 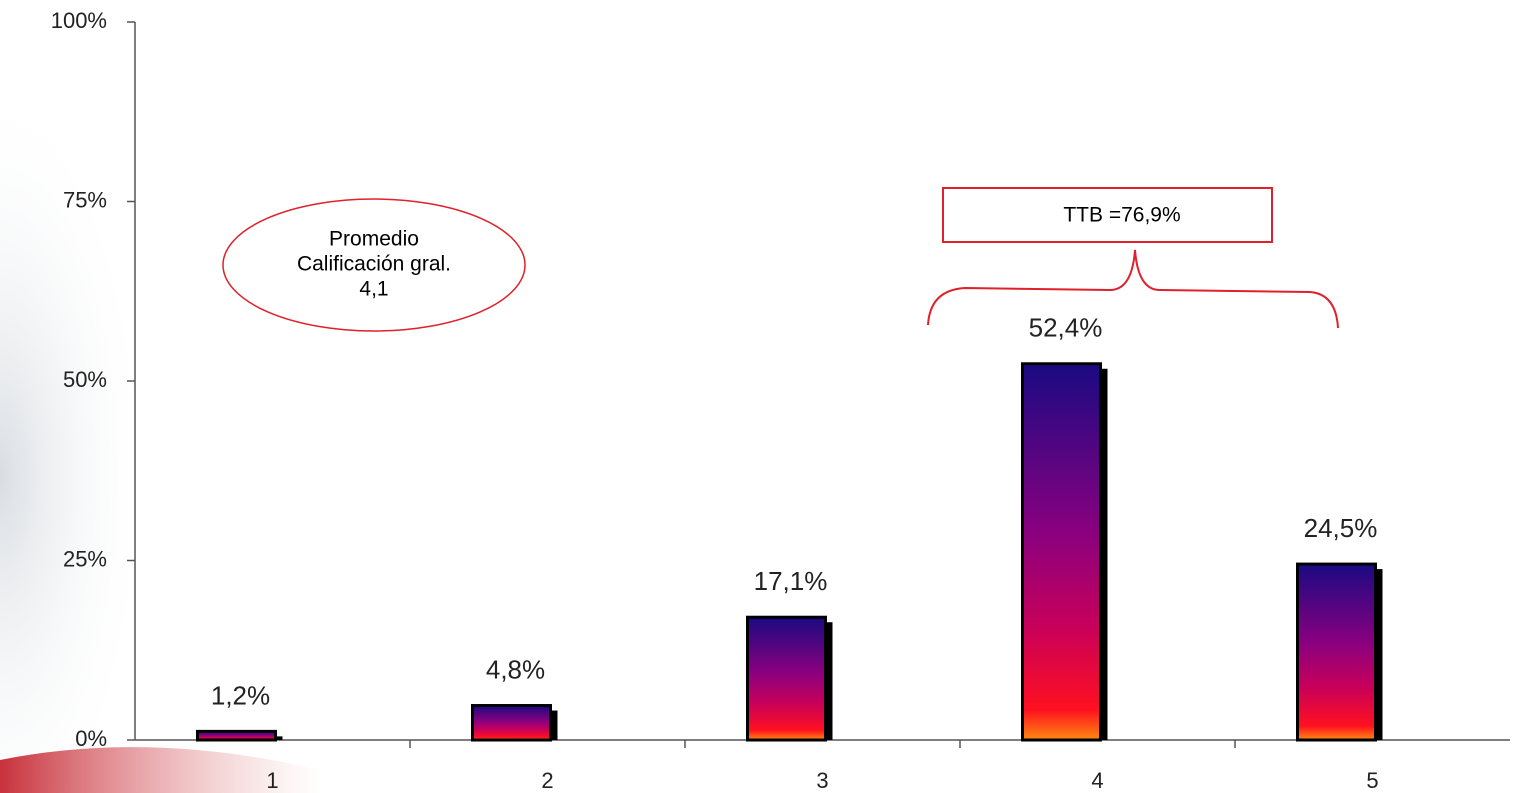 What do you see at coordinates (85, 558) in the screenshot?
I see `y-tick-label: 25%` at bounding box center [85, 558].